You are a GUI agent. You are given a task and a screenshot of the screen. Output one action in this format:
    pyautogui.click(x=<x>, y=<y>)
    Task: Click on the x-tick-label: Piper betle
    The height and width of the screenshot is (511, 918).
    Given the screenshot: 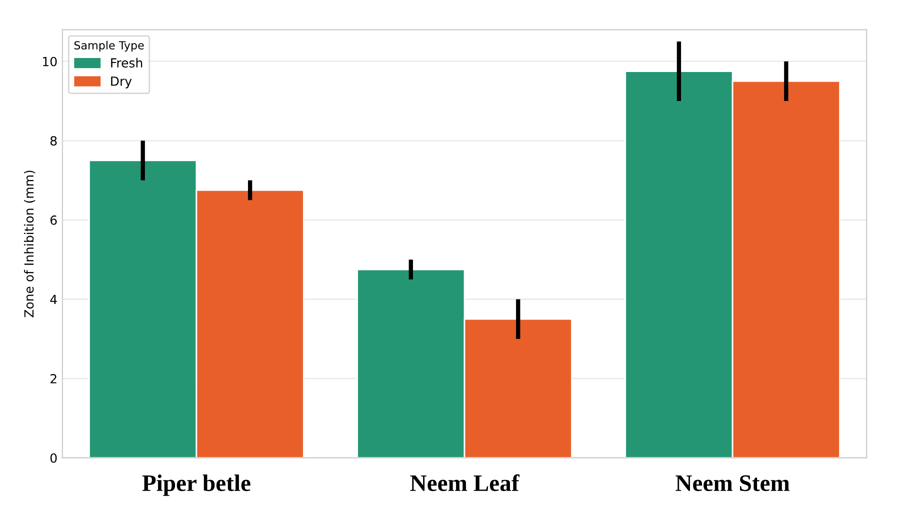 What is the action you would take?
    pyautogui.click(x=196, y=485)
    